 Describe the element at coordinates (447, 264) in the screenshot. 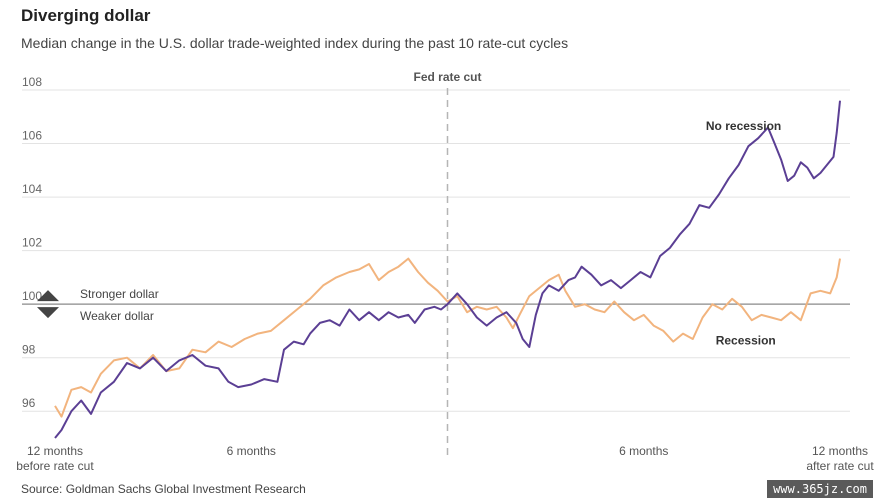

I see `fed-cut-group: Fed rate cut` at that location.